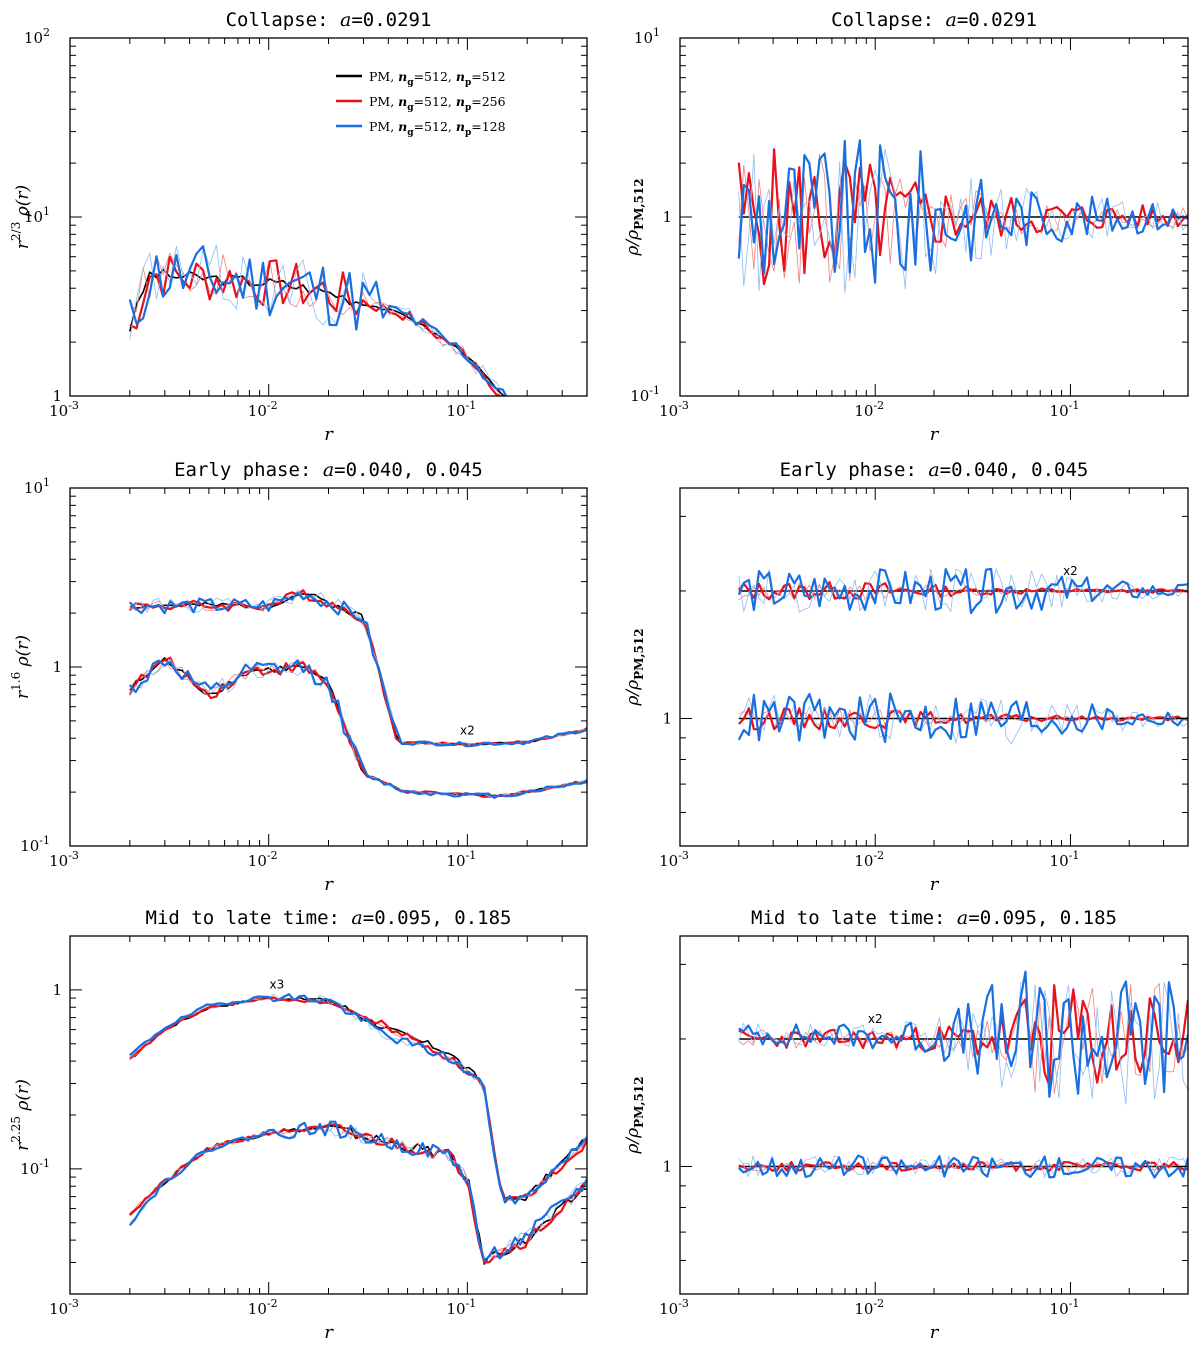  What do you see at coordinates (437, 103) in the screenshot?
I see `legend-label: PM, ng=512, np=256` at bounding box center [437, 103].